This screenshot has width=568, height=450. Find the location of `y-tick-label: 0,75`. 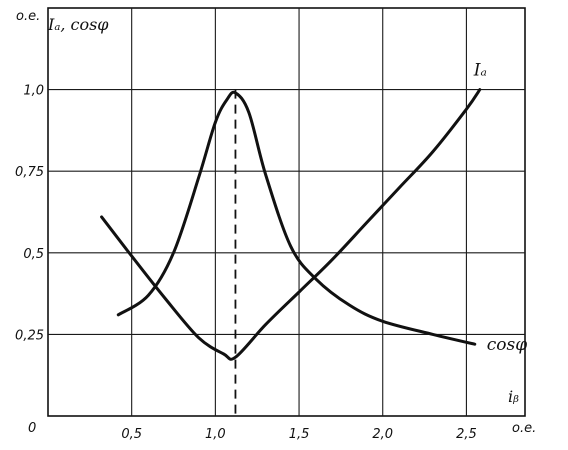

y-tick-label: 0,75 is located at coordinates (29, 172).